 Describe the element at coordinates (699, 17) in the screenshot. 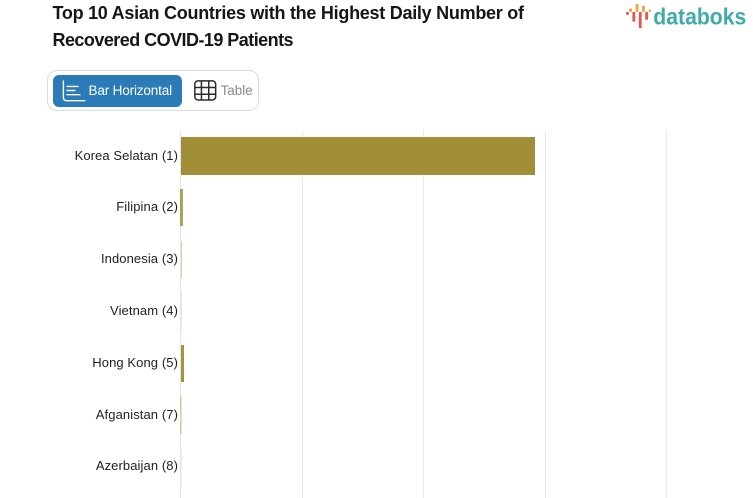

I see `svg-text: databoks` at that location.